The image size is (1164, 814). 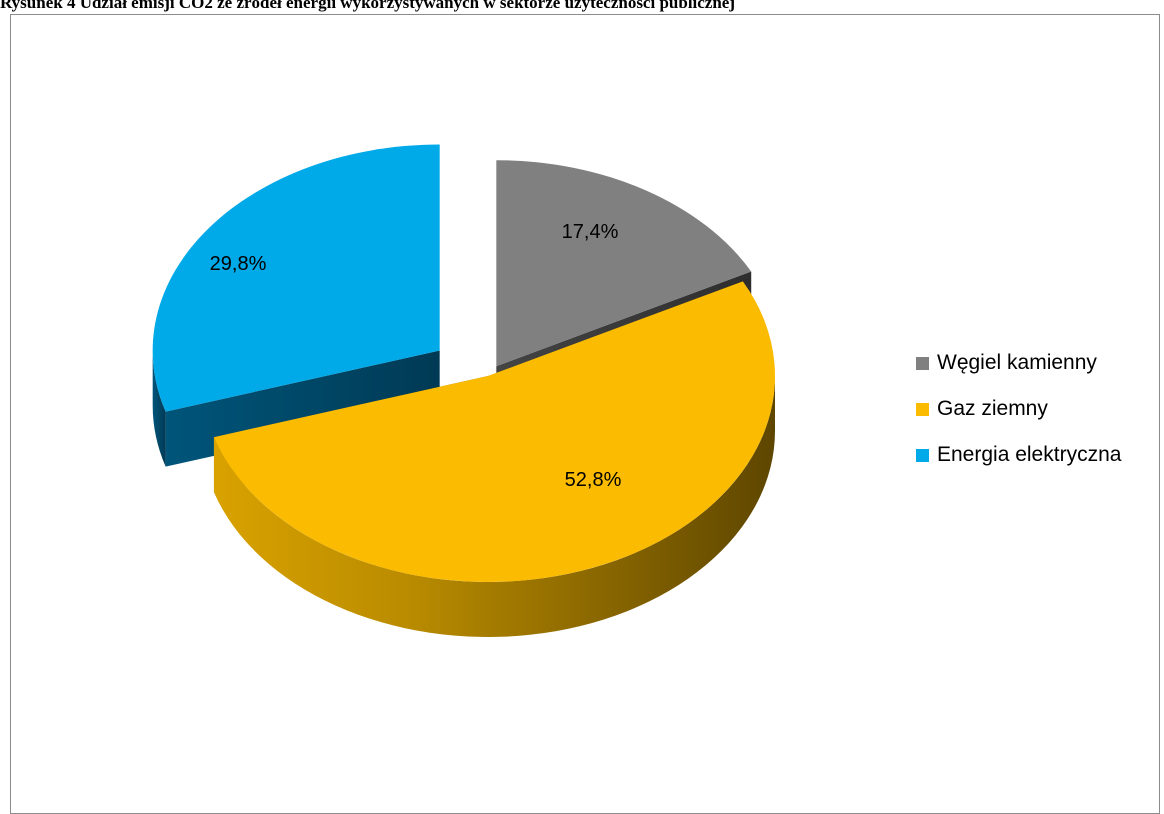 What do you see at coordinates (590, 232) in the screenshot?
I see `data-label: 17,4%` at bounding box center [590, 232].